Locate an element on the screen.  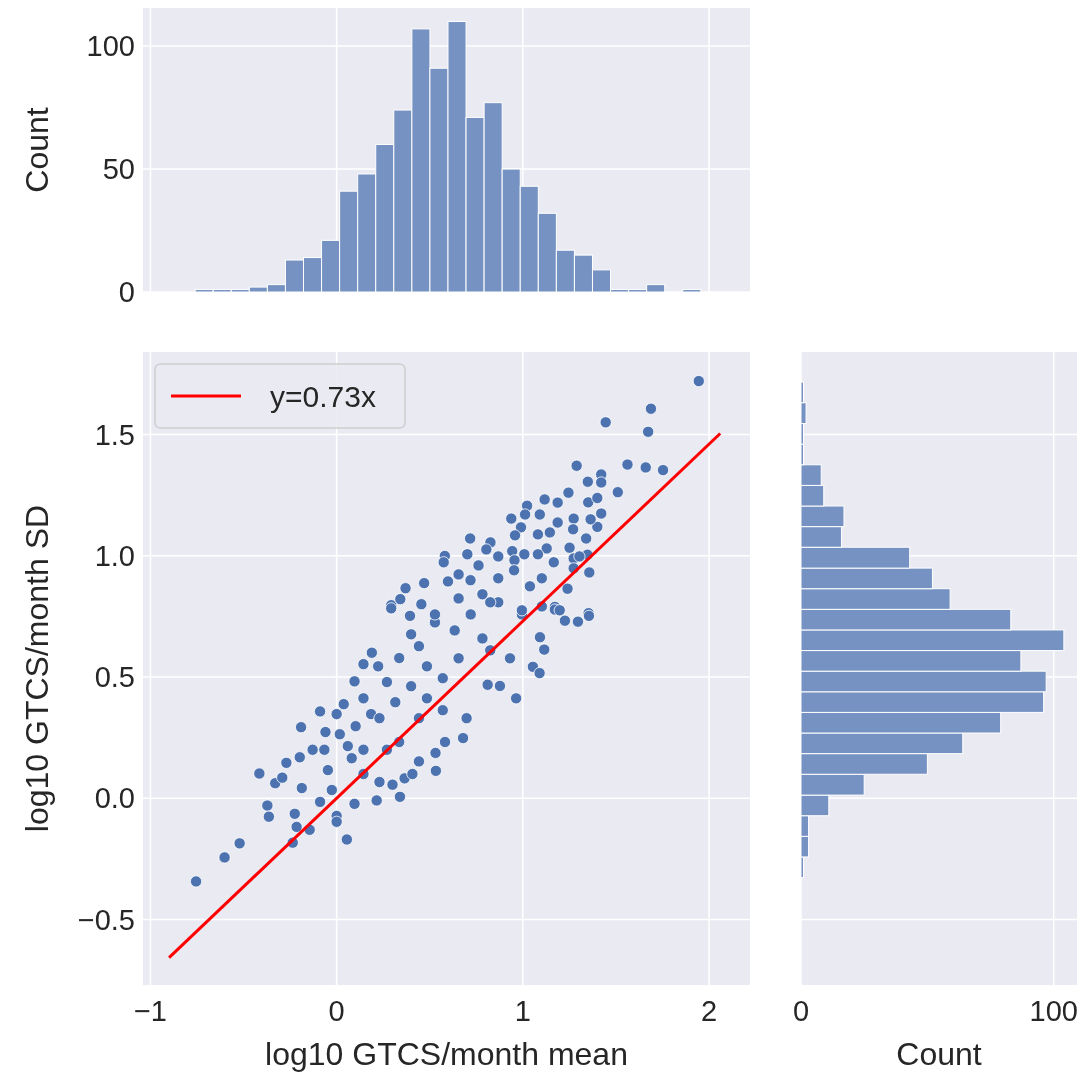
x-axis-title: Count is located at coordinates (939, 1054).